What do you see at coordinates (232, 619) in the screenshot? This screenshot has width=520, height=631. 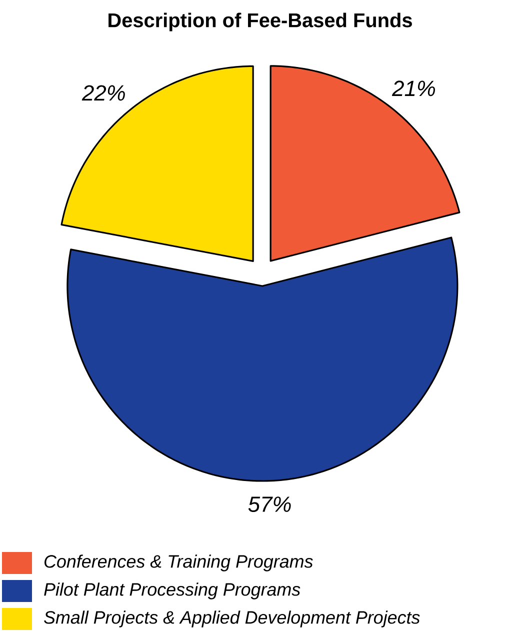 I see `legend-label: Small Projects & Applied Development Projects` at bounding box center [232, 619].